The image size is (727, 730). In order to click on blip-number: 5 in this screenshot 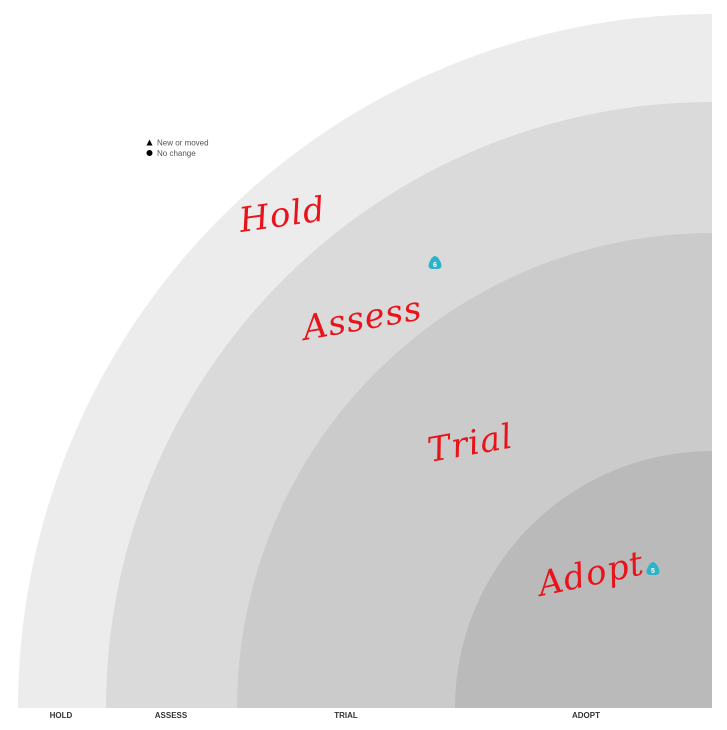, I will do `click(653, 571)`.